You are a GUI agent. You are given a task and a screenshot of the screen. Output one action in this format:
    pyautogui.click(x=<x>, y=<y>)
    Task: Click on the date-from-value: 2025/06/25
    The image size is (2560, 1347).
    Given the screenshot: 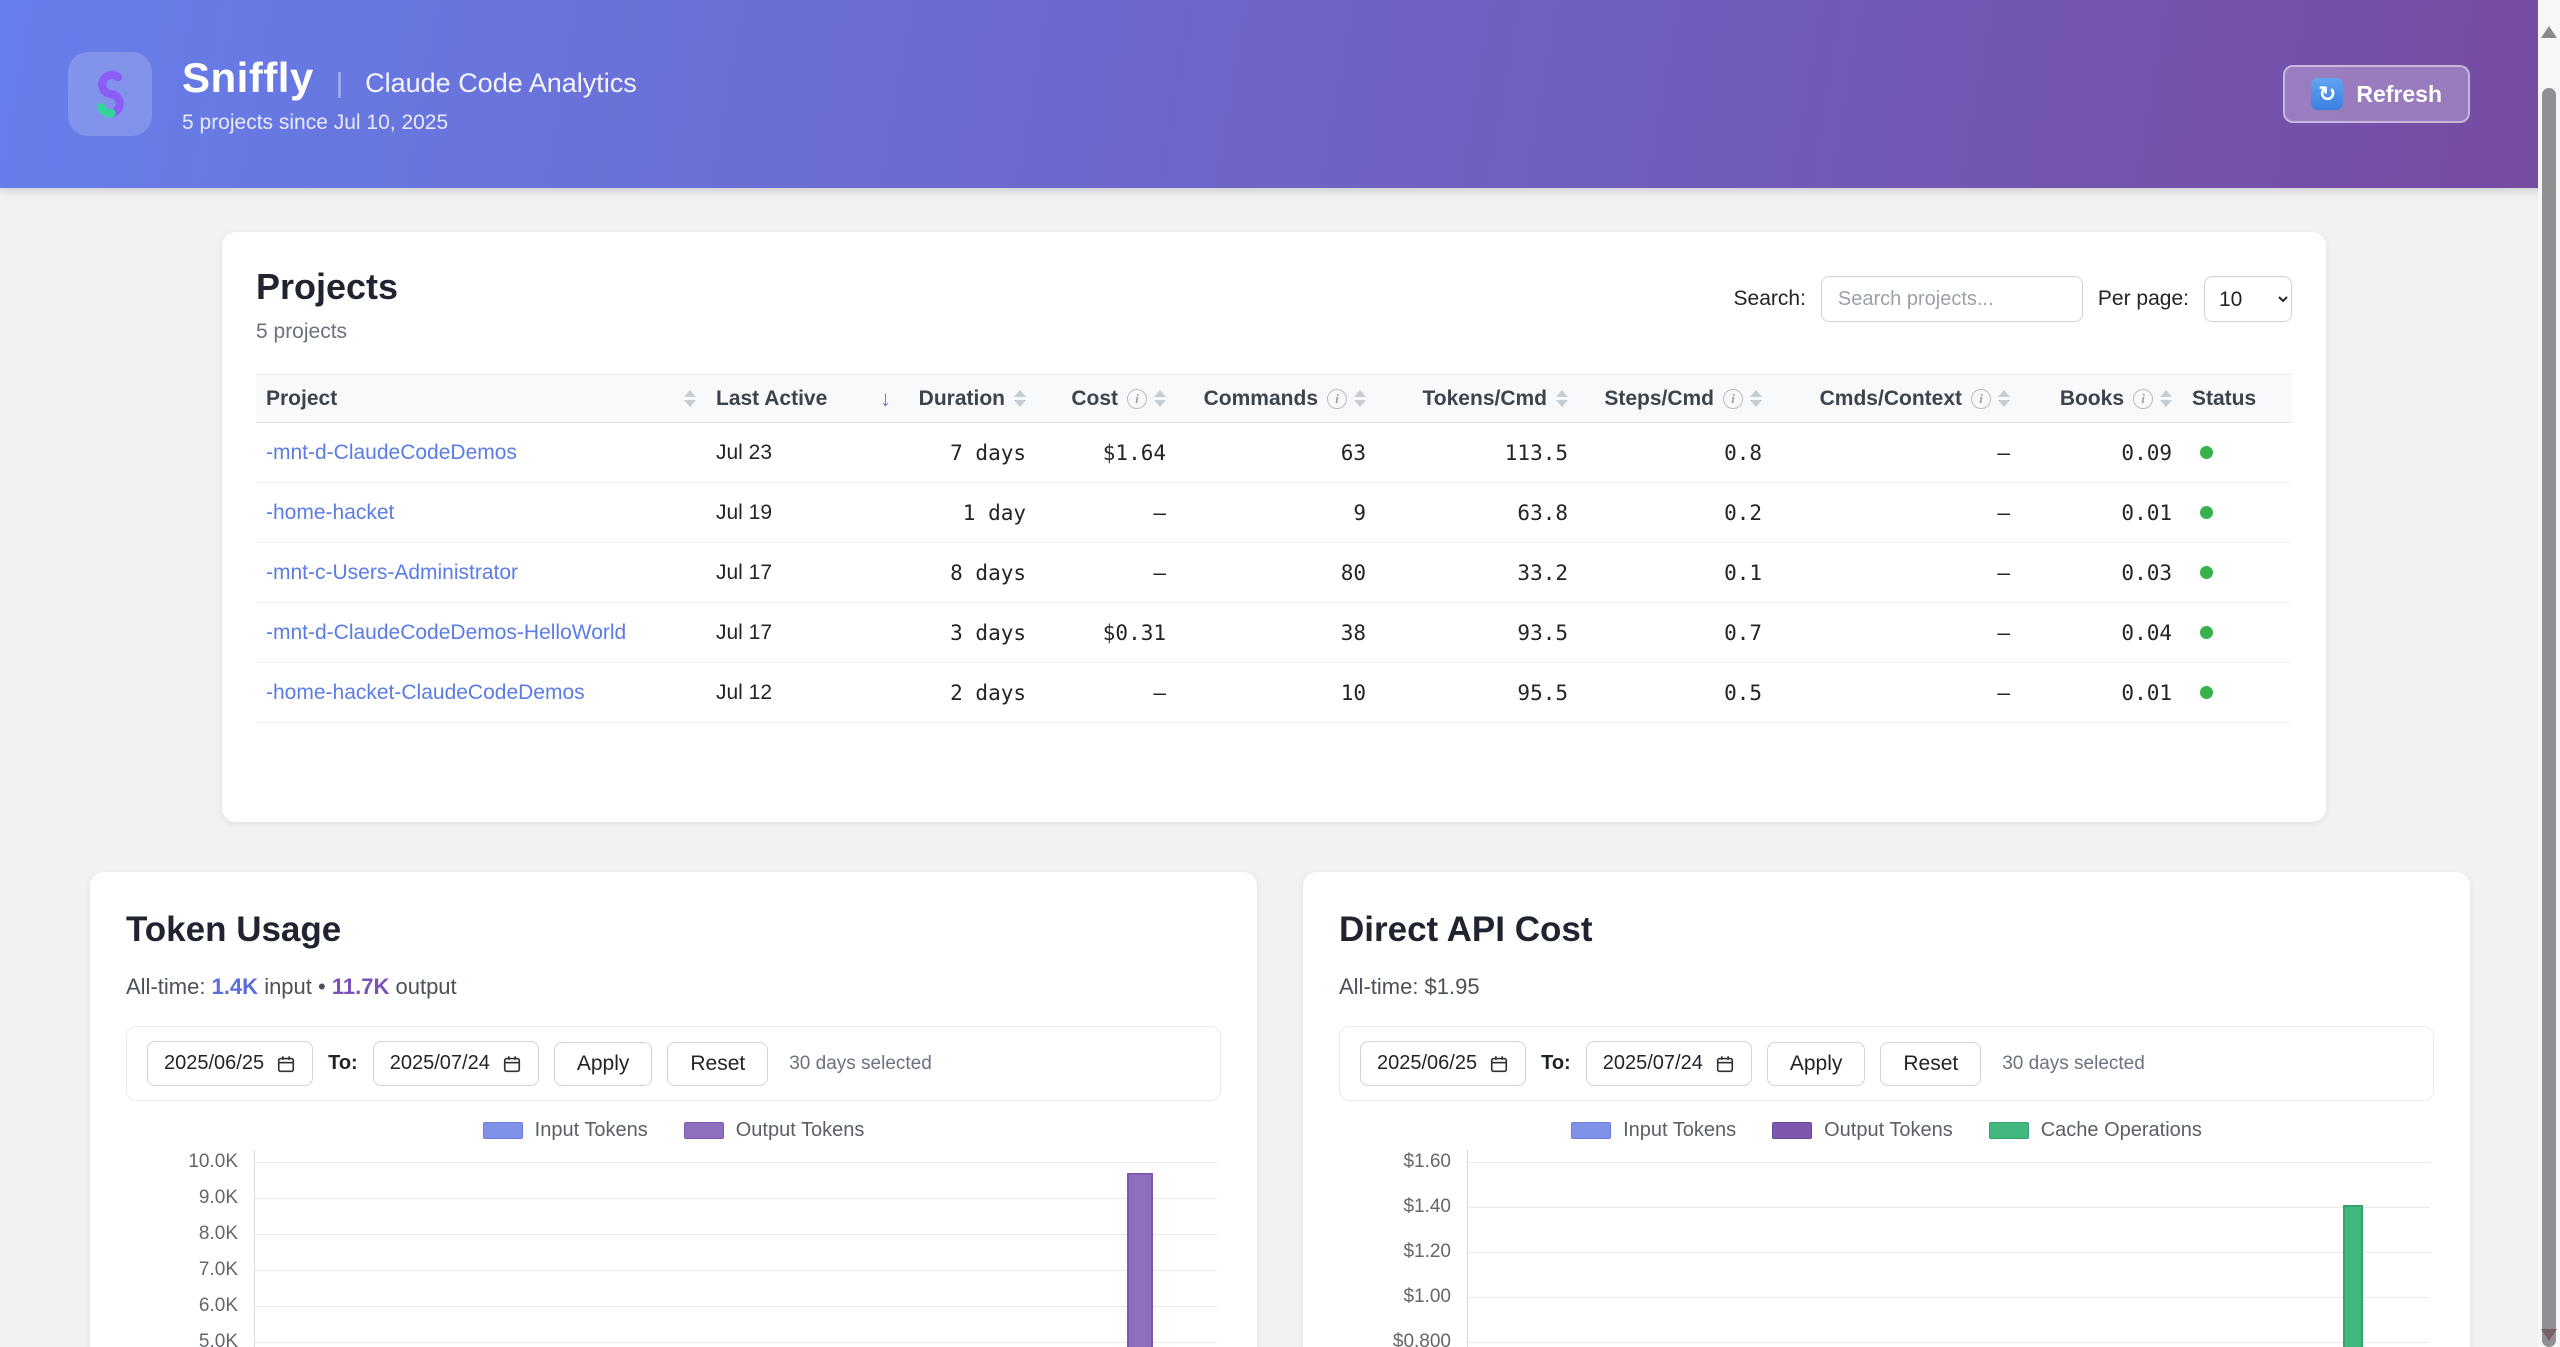 What is the action you would take?
    pyautogui.click(x=214, y=1063)
    